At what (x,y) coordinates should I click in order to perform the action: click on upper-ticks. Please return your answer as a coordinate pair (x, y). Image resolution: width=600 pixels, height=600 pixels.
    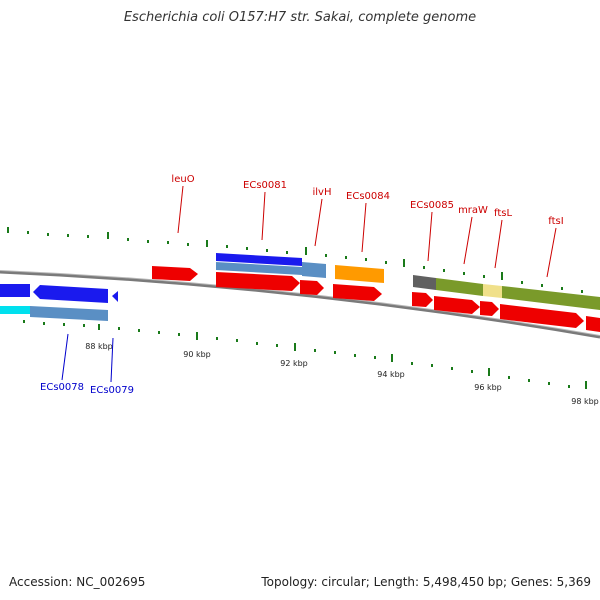
    Looking at the image, I should click on (295, 260).